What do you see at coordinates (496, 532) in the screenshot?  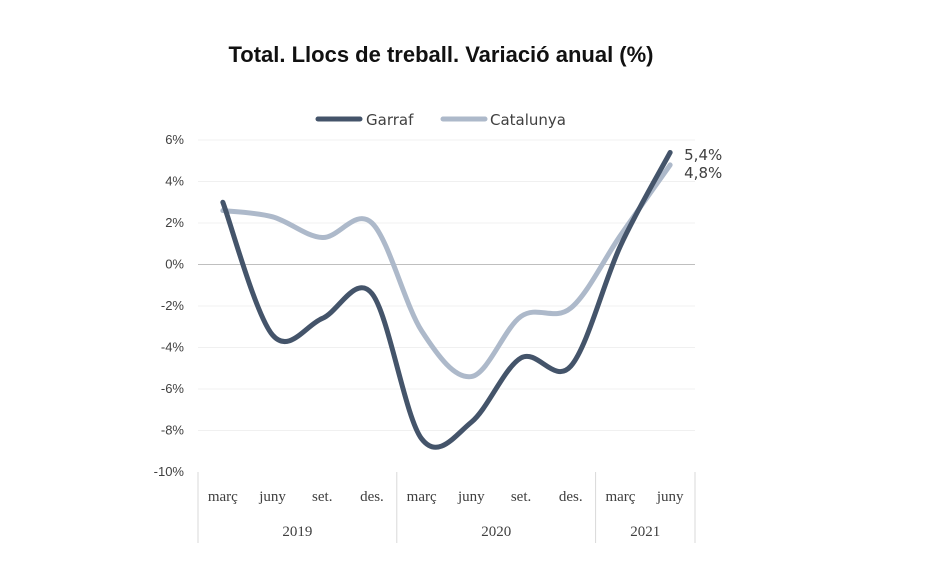 I see `x-group-label: 2020` at bounding box center [496, 532].